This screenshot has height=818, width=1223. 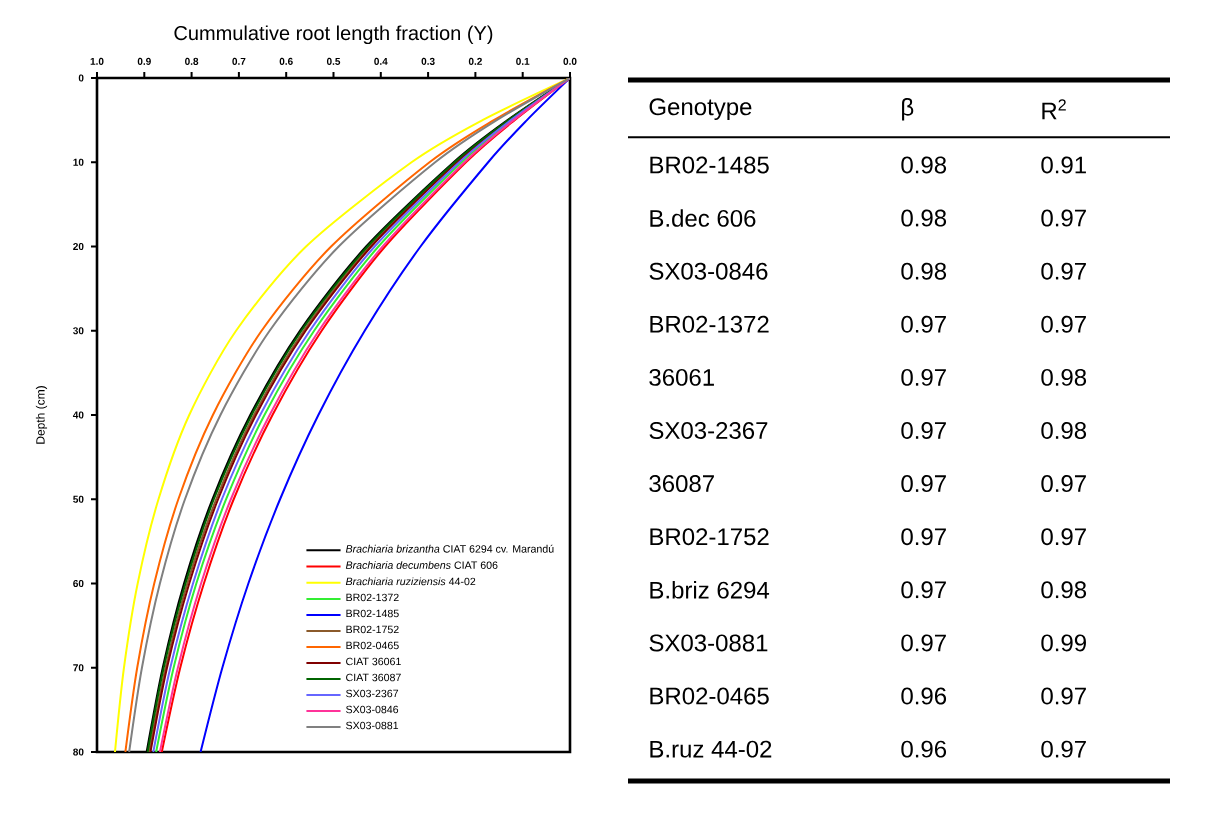 What do you see at coordinates (421, 565) in the screenshot?
I see `legend-label: Brachiaria decumbens CIAT 606` at bounding box center [421, 565].